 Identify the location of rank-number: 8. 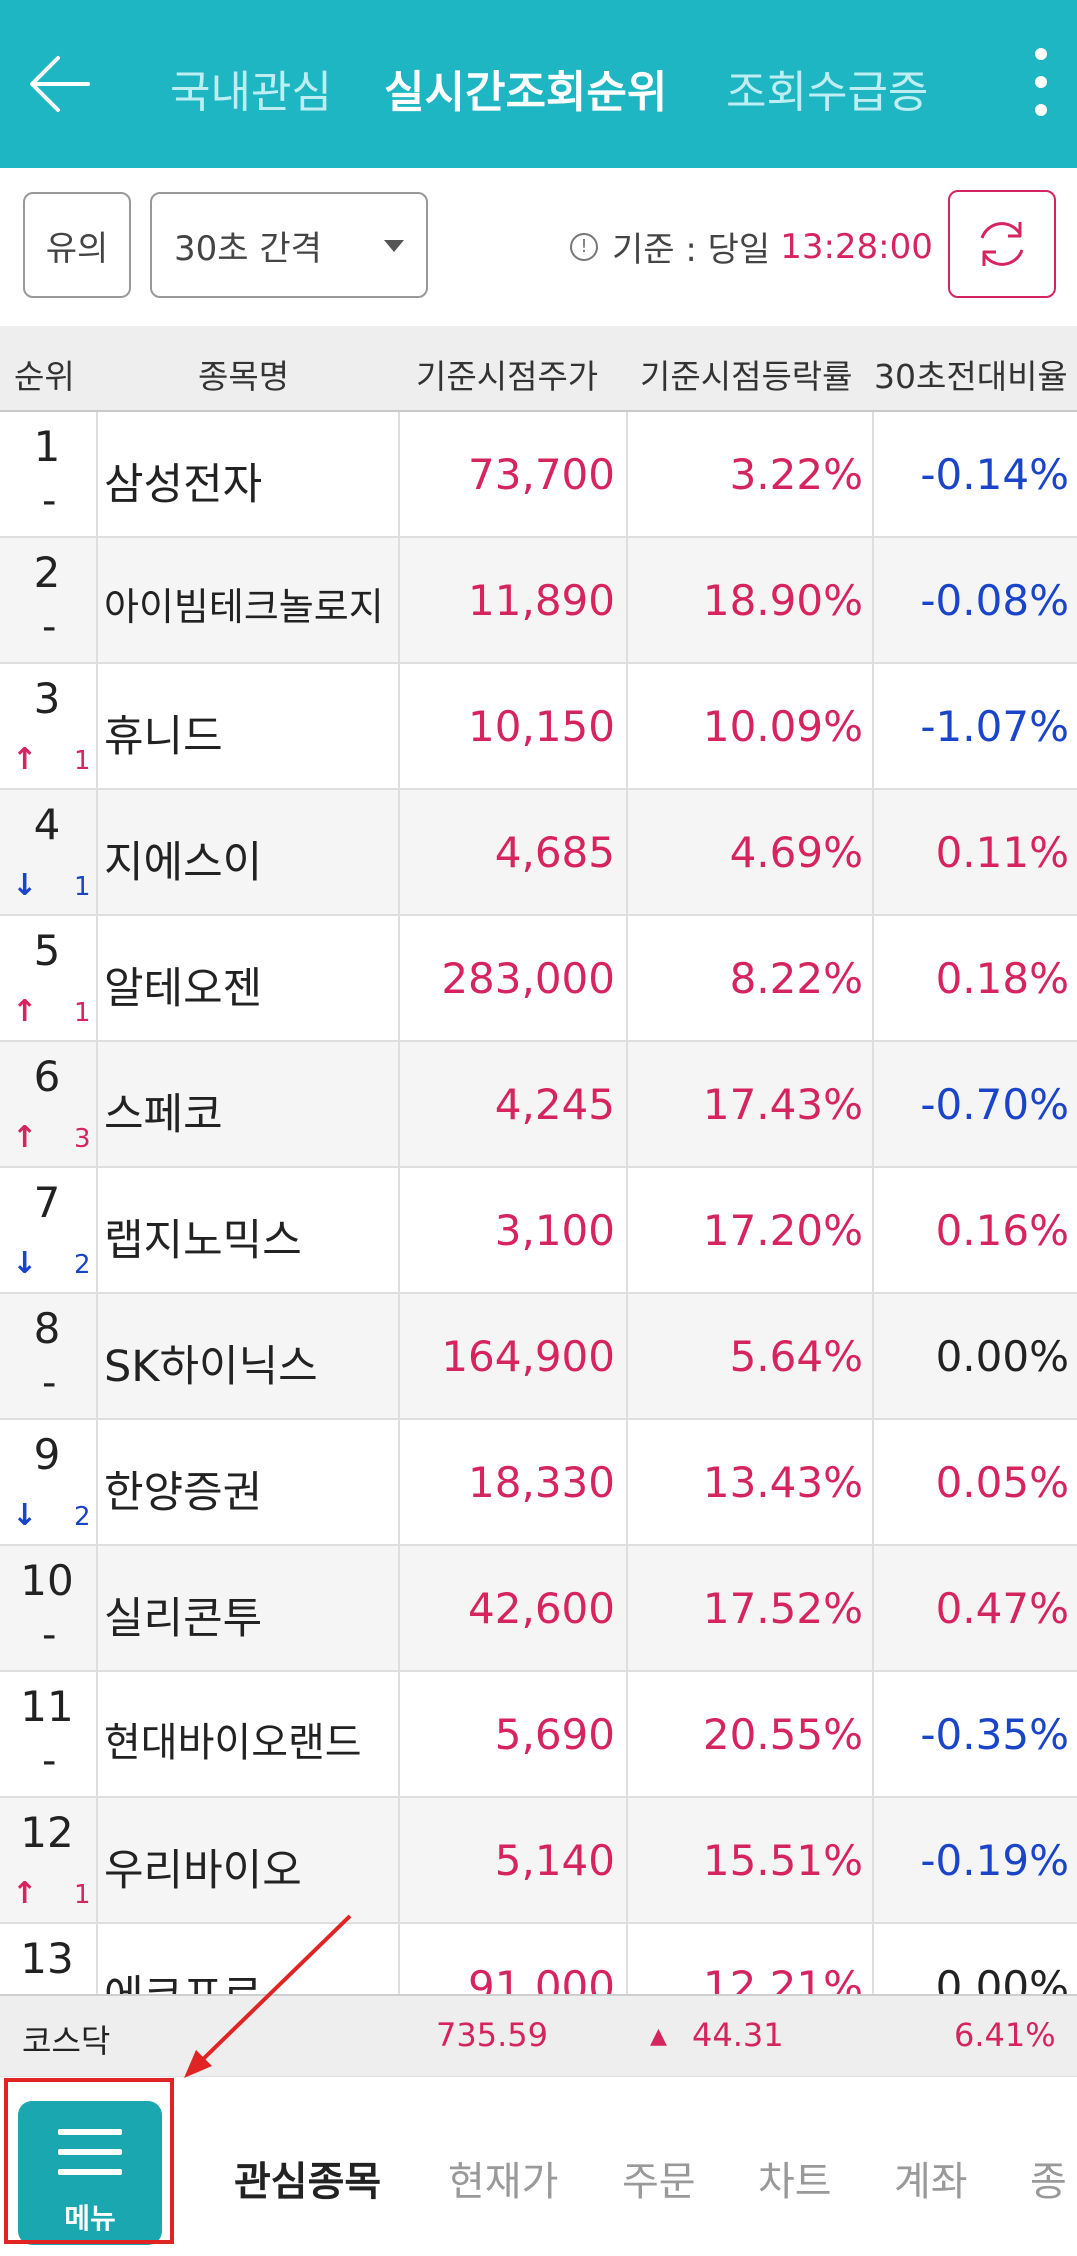
(47, 1328).